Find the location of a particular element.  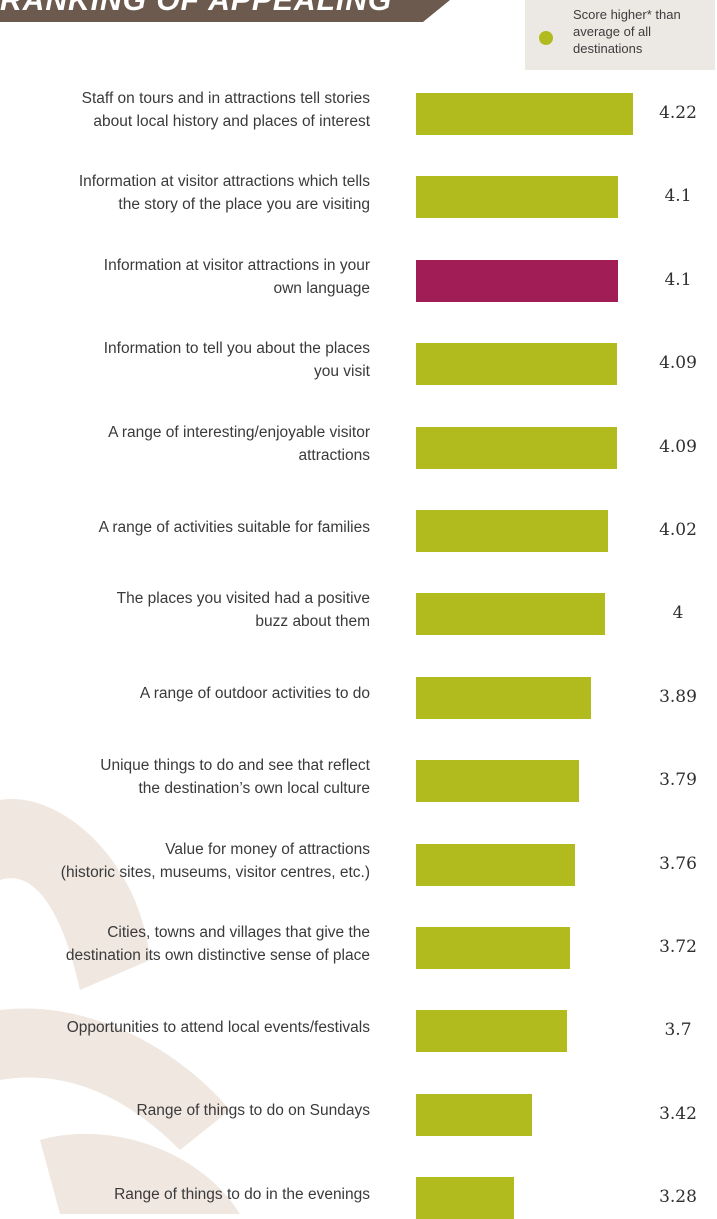

category-label-line: attractions is located at coordinates (334, 455).